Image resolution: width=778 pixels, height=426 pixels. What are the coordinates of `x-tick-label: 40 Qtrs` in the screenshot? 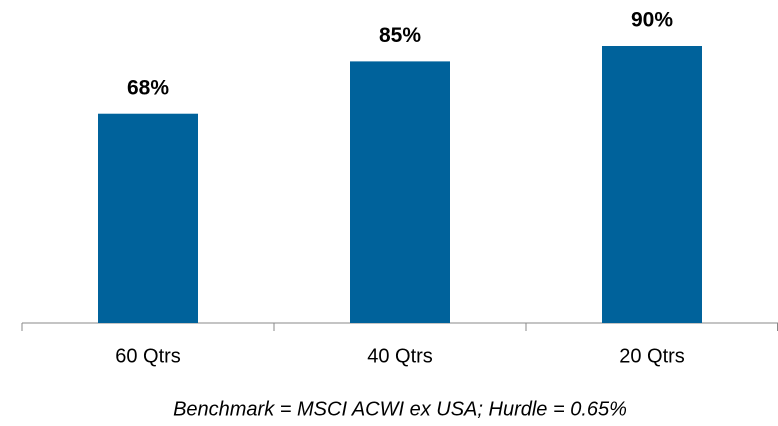 It's located at (400, 356).